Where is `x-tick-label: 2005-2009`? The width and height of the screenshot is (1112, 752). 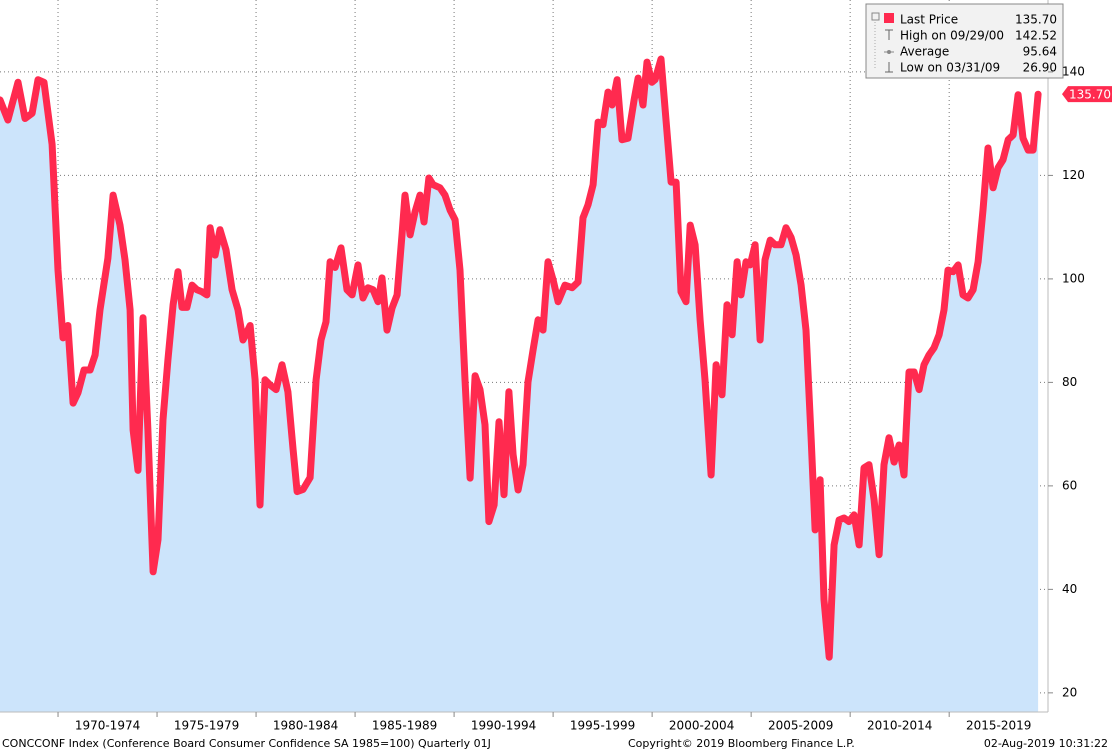
x-tick-label: 2005-2009 is located at coordinates (800, 726).